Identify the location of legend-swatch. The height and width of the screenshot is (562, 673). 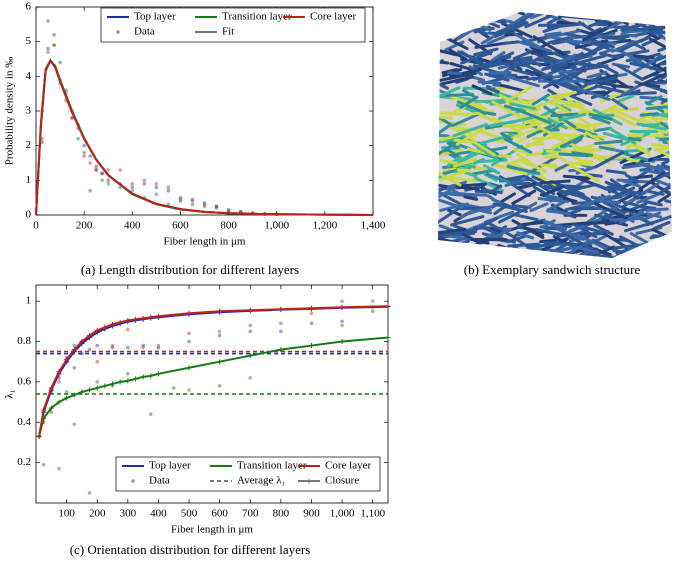
(118, 32).